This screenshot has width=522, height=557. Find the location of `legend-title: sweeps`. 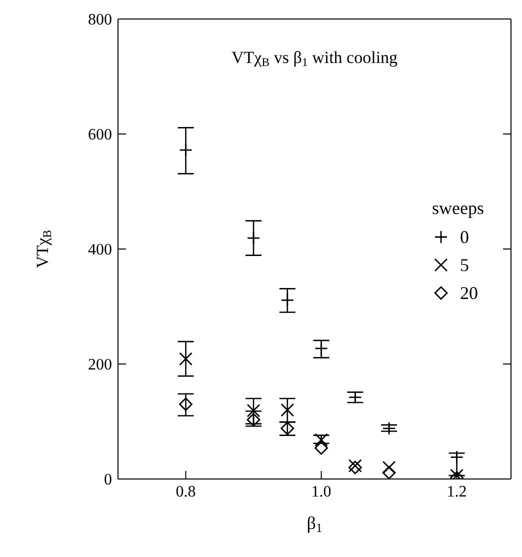

legend-title: sweeps is located at coordinates (458, 208).